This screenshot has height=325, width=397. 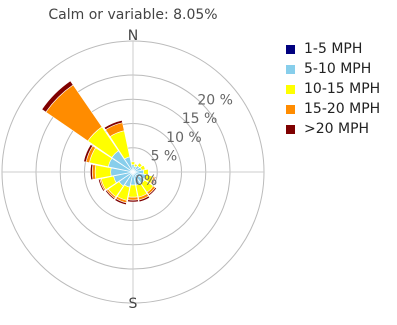 What do you see at coordinates (133, 15) in the screenshot?
I see `calm-label: Calm or variable: 8.05%` at bounding box center [133, 15].